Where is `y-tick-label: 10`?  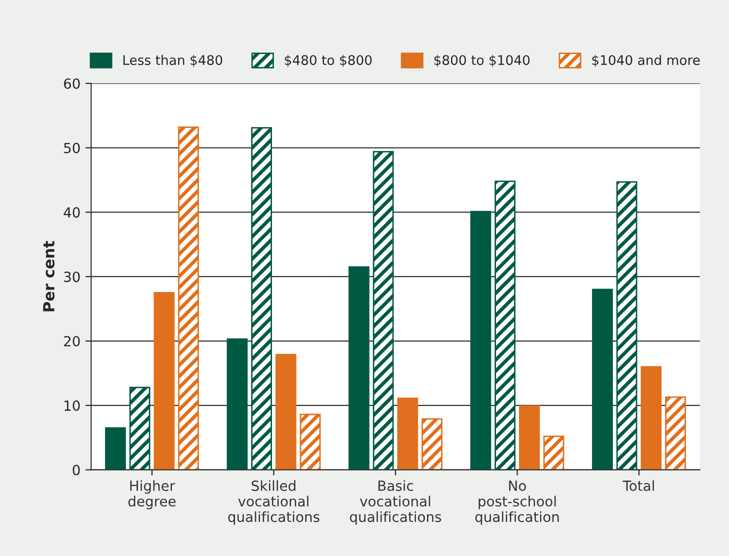 y-tick-label: 10 is located at coordinates (72, 405).